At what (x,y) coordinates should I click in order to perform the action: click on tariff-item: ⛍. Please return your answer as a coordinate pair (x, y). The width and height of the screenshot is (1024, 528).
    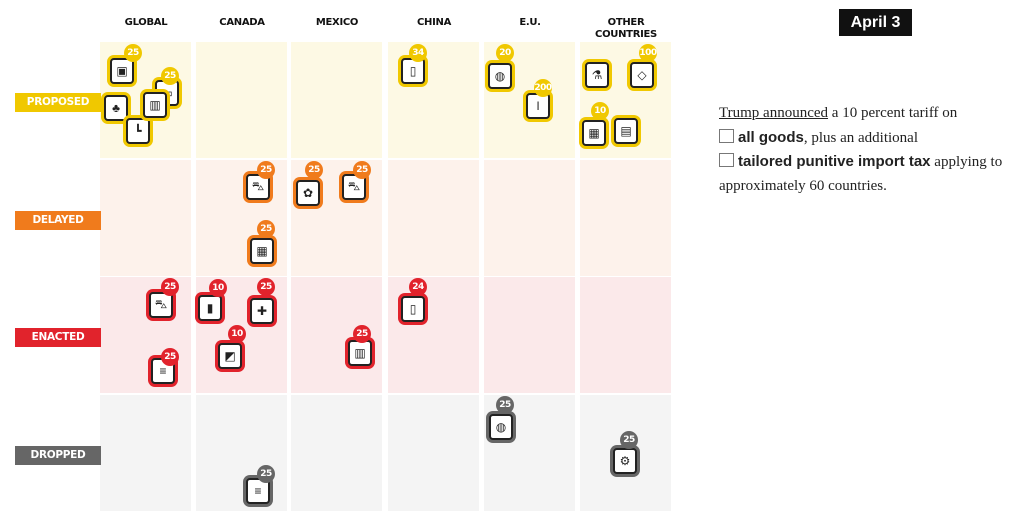
    Looking at the image, I should click on (162, 305).